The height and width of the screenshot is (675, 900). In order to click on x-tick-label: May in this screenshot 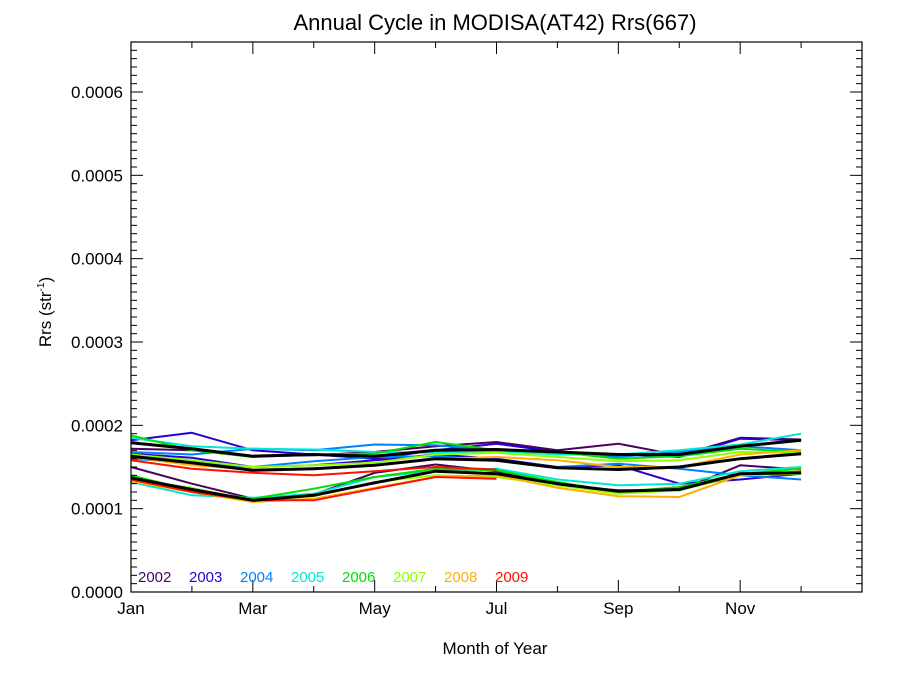, I will do `click(375, 608)`.